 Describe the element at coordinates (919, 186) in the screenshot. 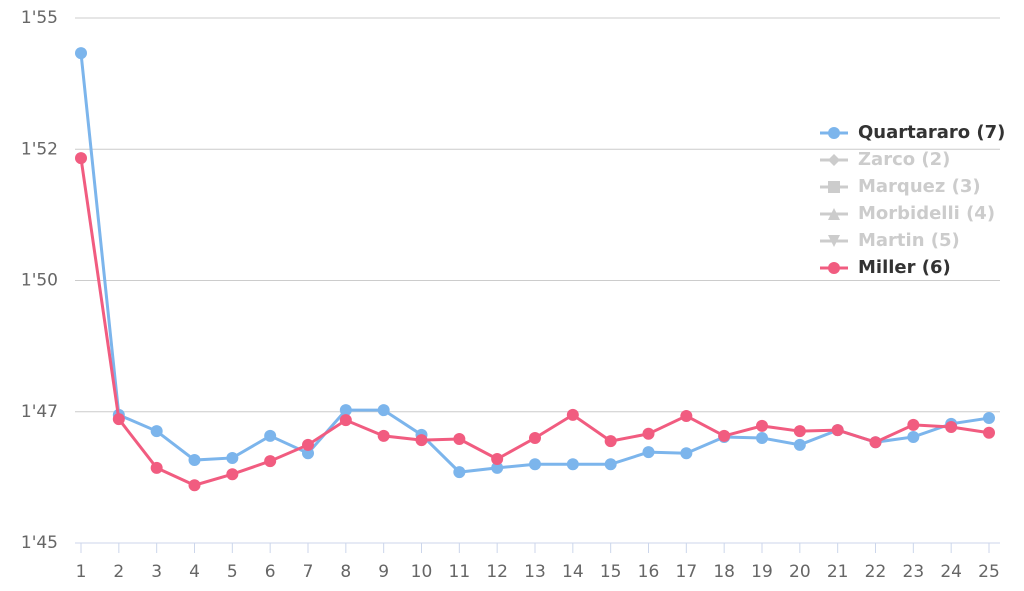

I see `legend-label: Marquez (3)` at that location.